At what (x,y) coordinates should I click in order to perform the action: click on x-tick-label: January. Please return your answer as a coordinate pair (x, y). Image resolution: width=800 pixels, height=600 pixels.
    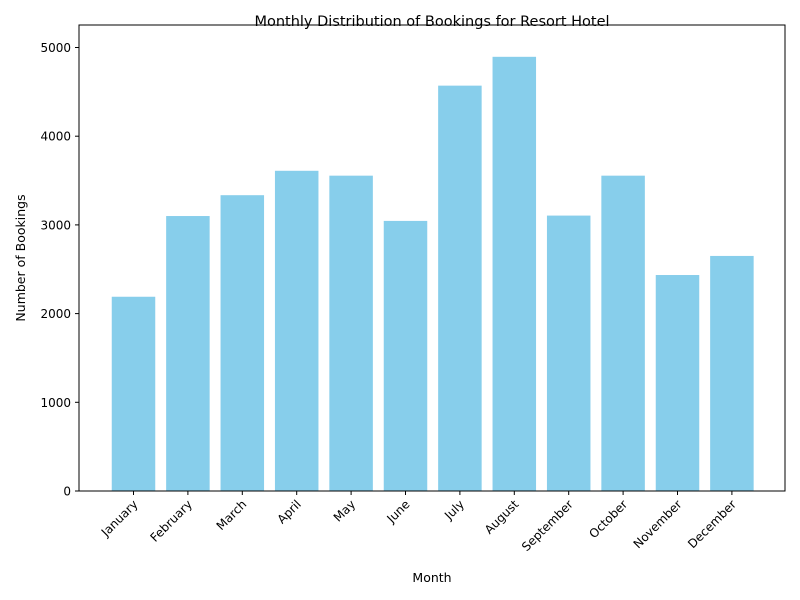
    Looking at the image, I should click on (119, 518).